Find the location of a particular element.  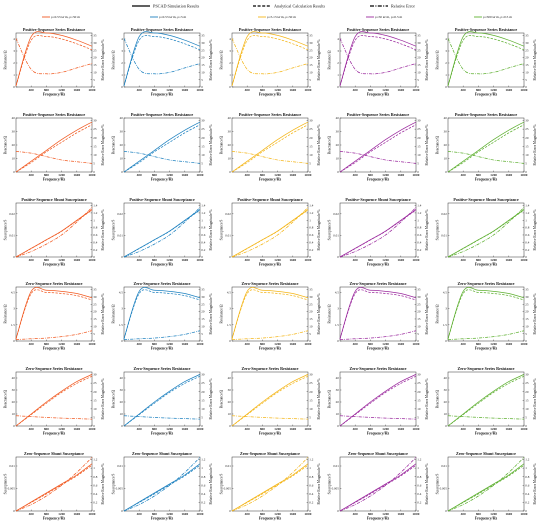

legend-sim-label: PSCAD Simulation Results is located at coordinates (176, 6).